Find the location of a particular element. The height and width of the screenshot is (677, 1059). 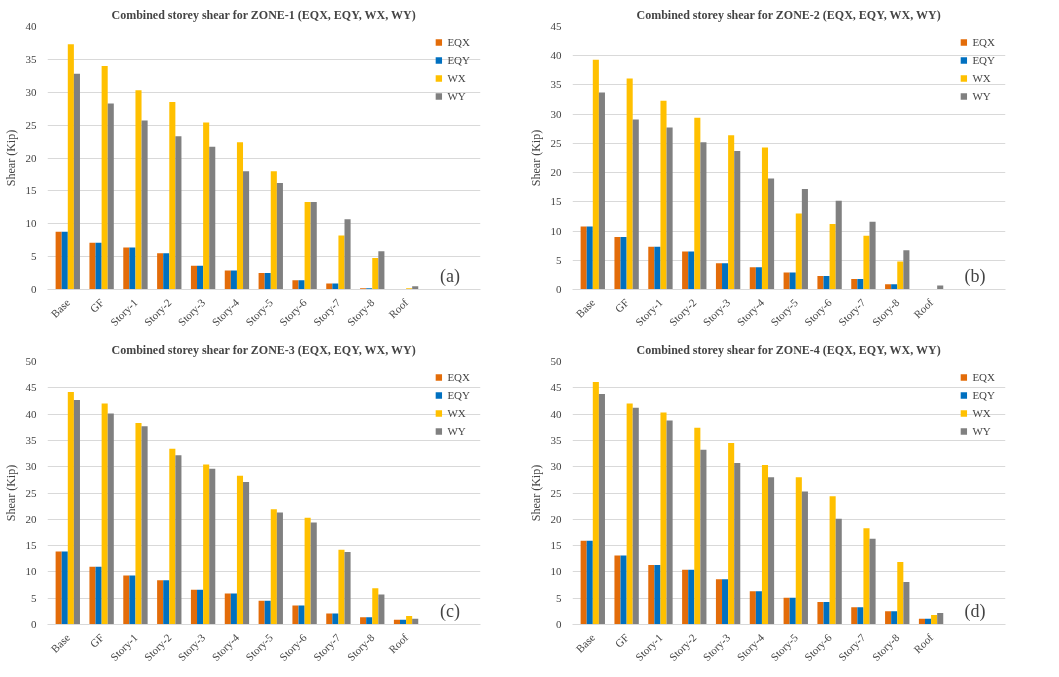

chart-title: Combined storey shear for ZONE-4 (EQX, EQY, WX, WY) is located at coordinates (788, 349).